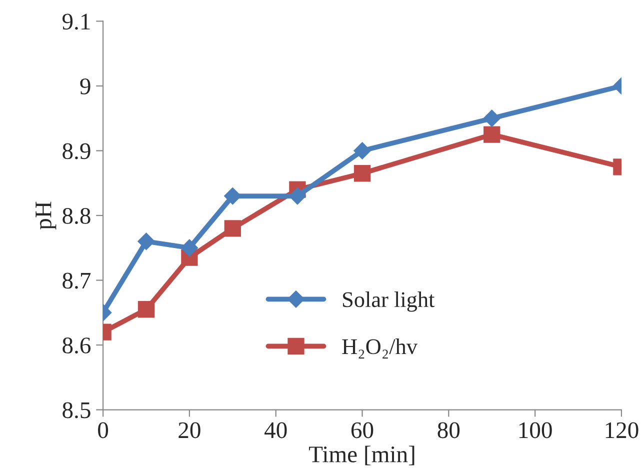  I want to click on x-tick-label: 60, so click(362, 430).